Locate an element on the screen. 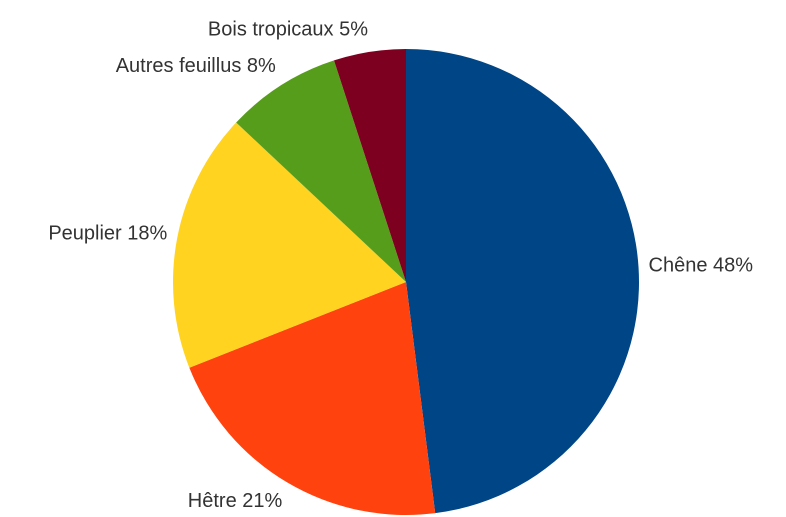  slice-label: Chêne 48% is located at coordinates (701, 265).